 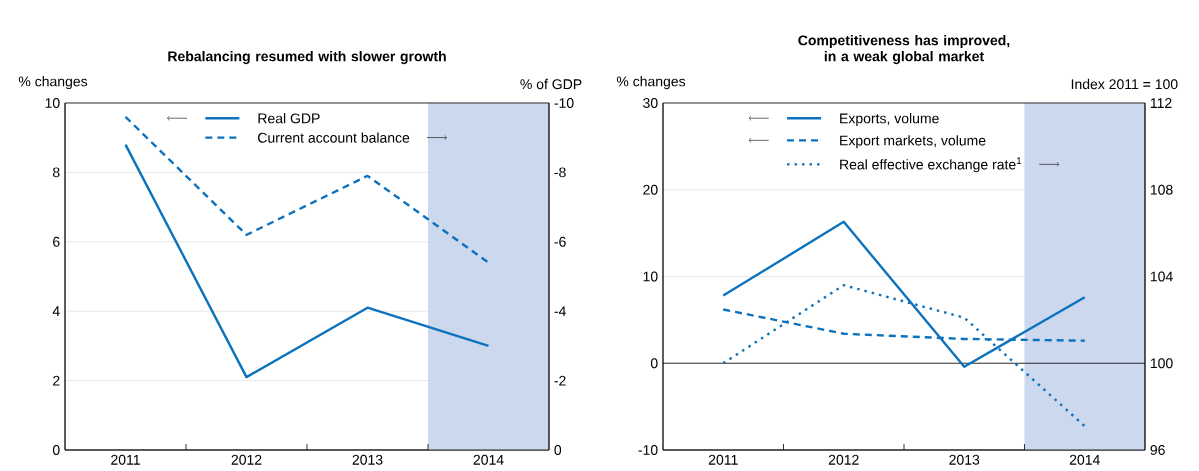 I want to click on y2-axis-title: Index 2011 = 100, so click(x=1124, y=84).